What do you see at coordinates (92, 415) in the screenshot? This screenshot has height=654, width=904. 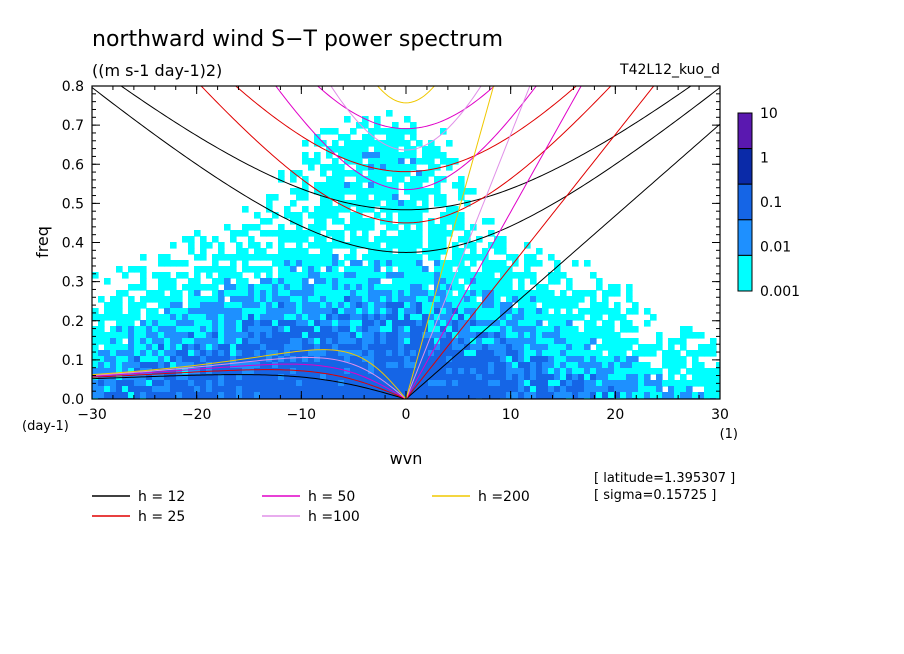 I see `x-tick-label: −30` at bounding box center [92, 415].